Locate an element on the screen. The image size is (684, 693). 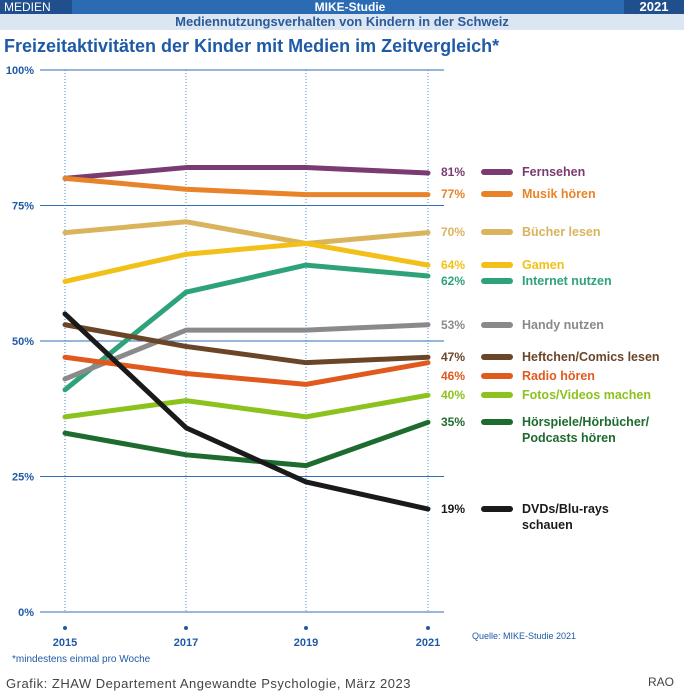
footnote: *mindestens einmal pro Woche is located at coordinates (81, 659).